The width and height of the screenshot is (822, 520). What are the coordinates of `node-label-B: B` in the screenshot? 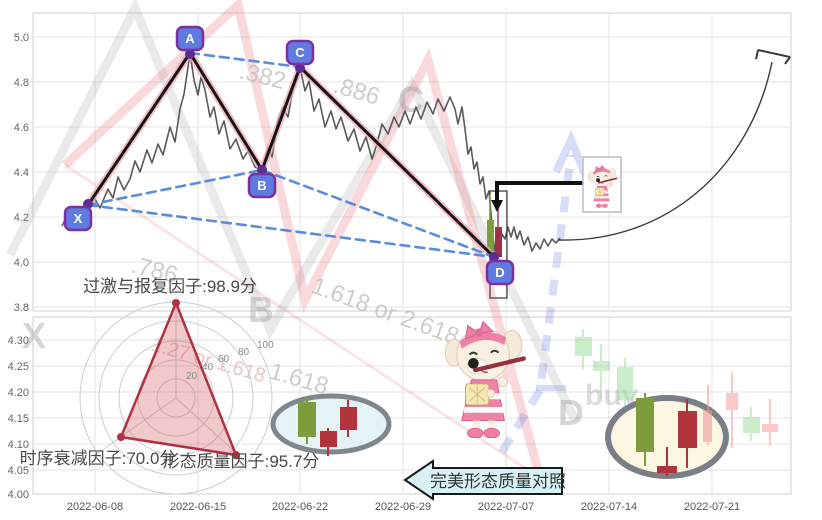 It's located at (262, 185).